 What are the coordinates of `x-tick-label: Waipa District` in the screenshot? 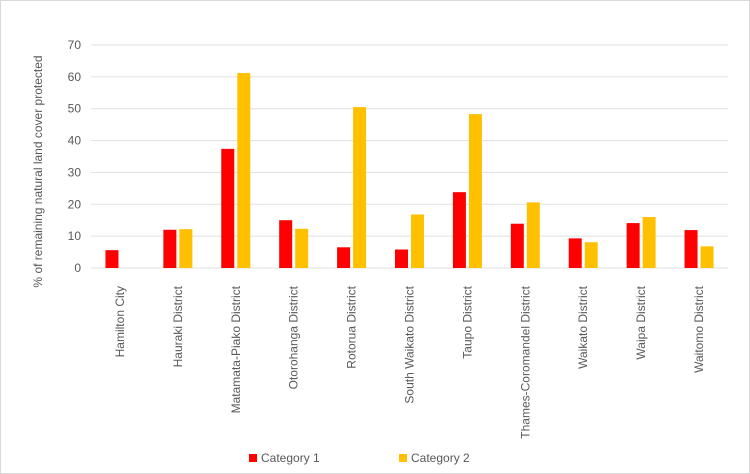 It's located at (641, 322).